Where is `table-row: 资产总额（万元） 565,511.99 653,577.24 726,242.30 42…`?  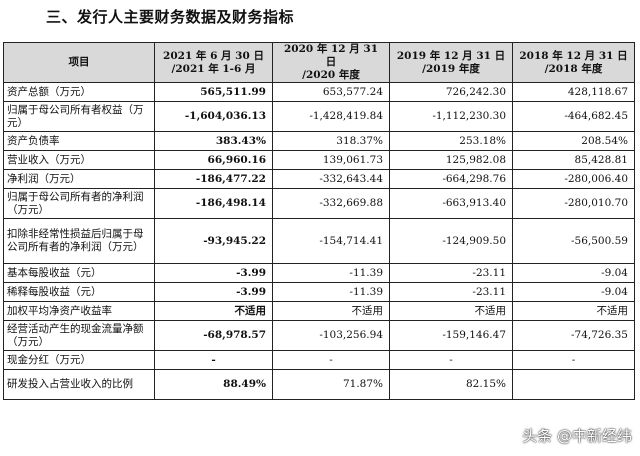
table-row: 资产总额（万元） 565,511.99 653,577.24 726,242.30 42… is located at coordinates (319, 92).